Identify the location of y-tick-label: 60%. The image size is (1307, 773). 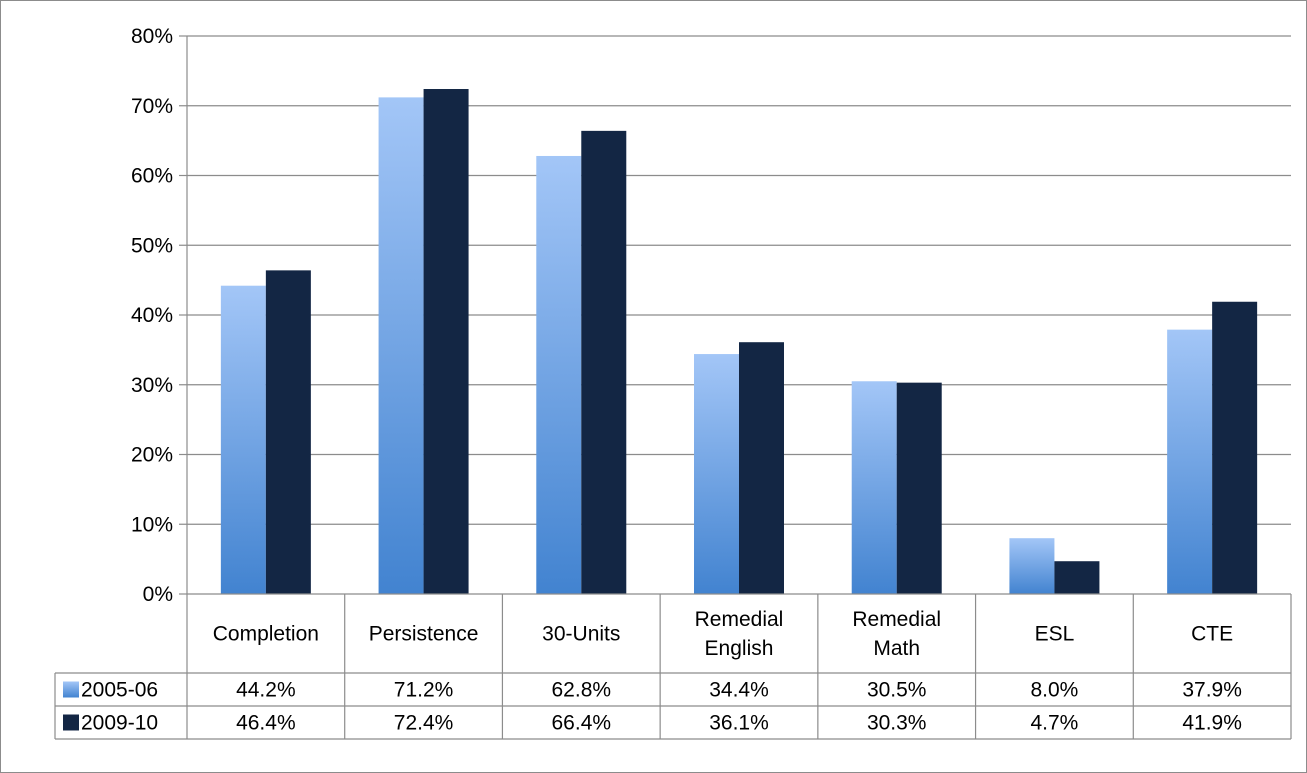
(152, 176).